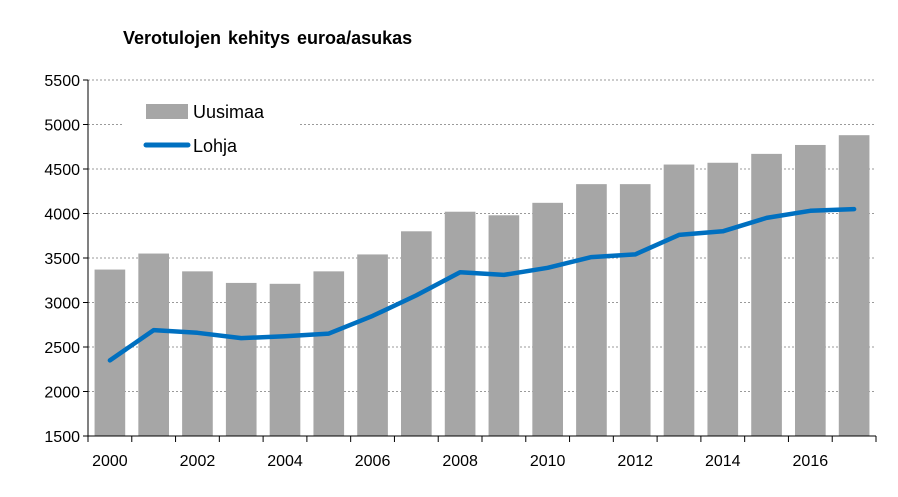  What do you see at coordinates (62, 170) in the screenshot?
I see `y-tick-label: 4500` at bounding box center [62, 170].